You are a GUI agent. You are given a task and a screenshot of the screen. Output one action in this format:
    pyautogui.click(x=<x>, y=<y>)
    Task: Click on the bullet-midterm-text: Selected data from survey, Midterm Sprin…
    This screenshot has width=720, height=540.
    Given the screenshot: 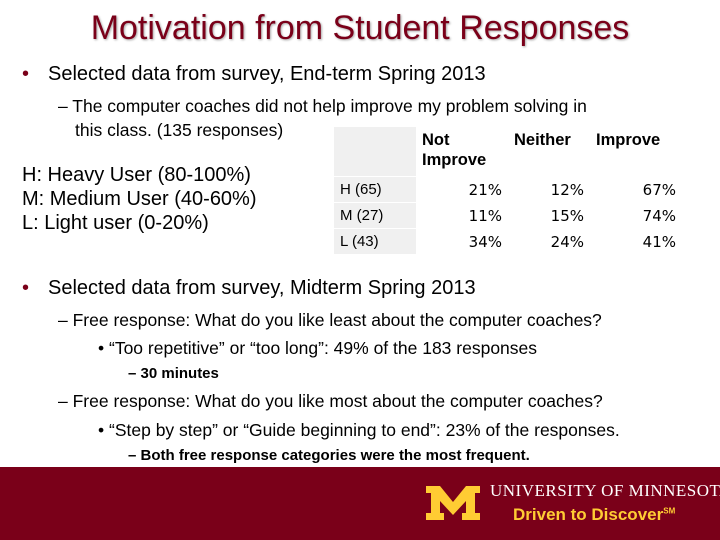 What is the action you would take?
    pyautogui.click(x=262, y=288)
    